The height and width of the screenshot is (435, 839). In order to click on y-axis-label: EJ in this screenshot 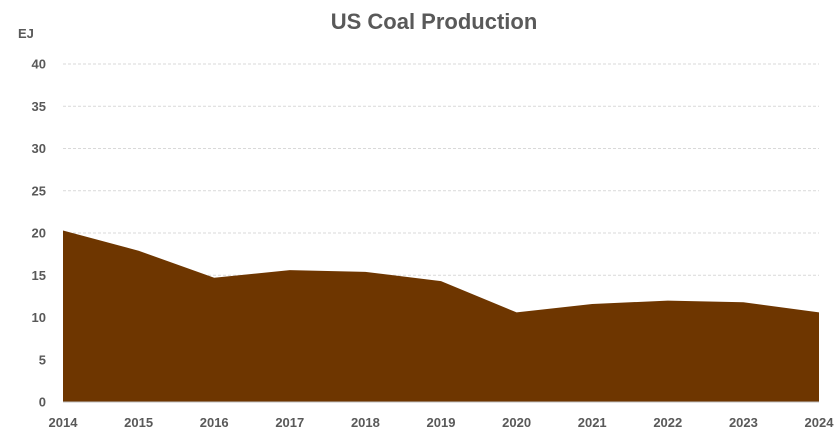, I will do `click(26, 33)`.